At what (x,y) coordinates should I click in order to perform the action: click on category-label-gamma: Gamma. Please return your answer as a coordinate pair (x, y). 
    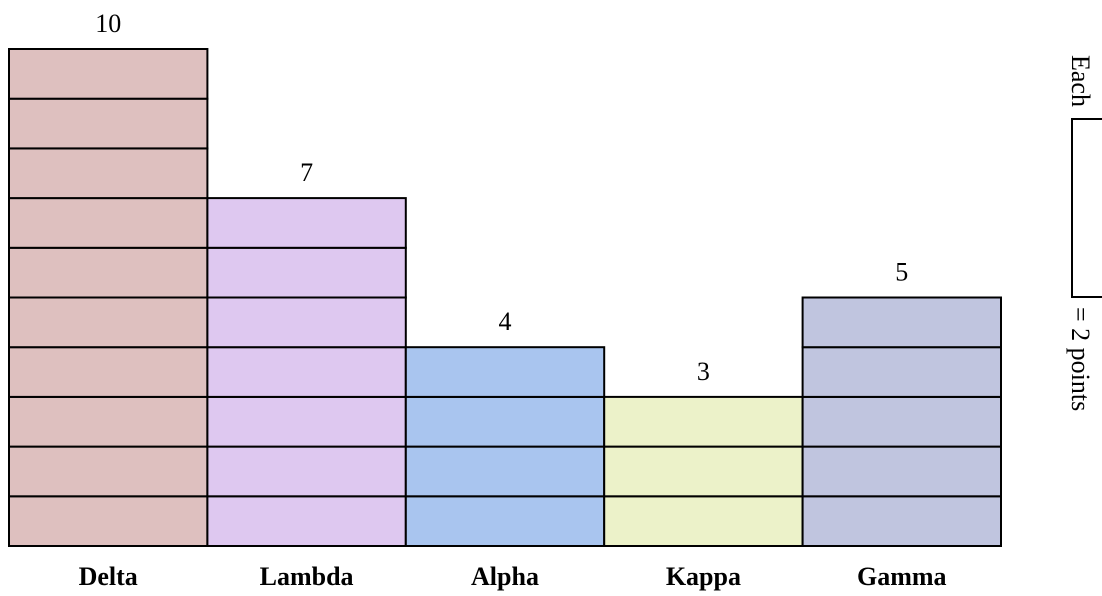
    Looking at the image, I should click on (902, 576).